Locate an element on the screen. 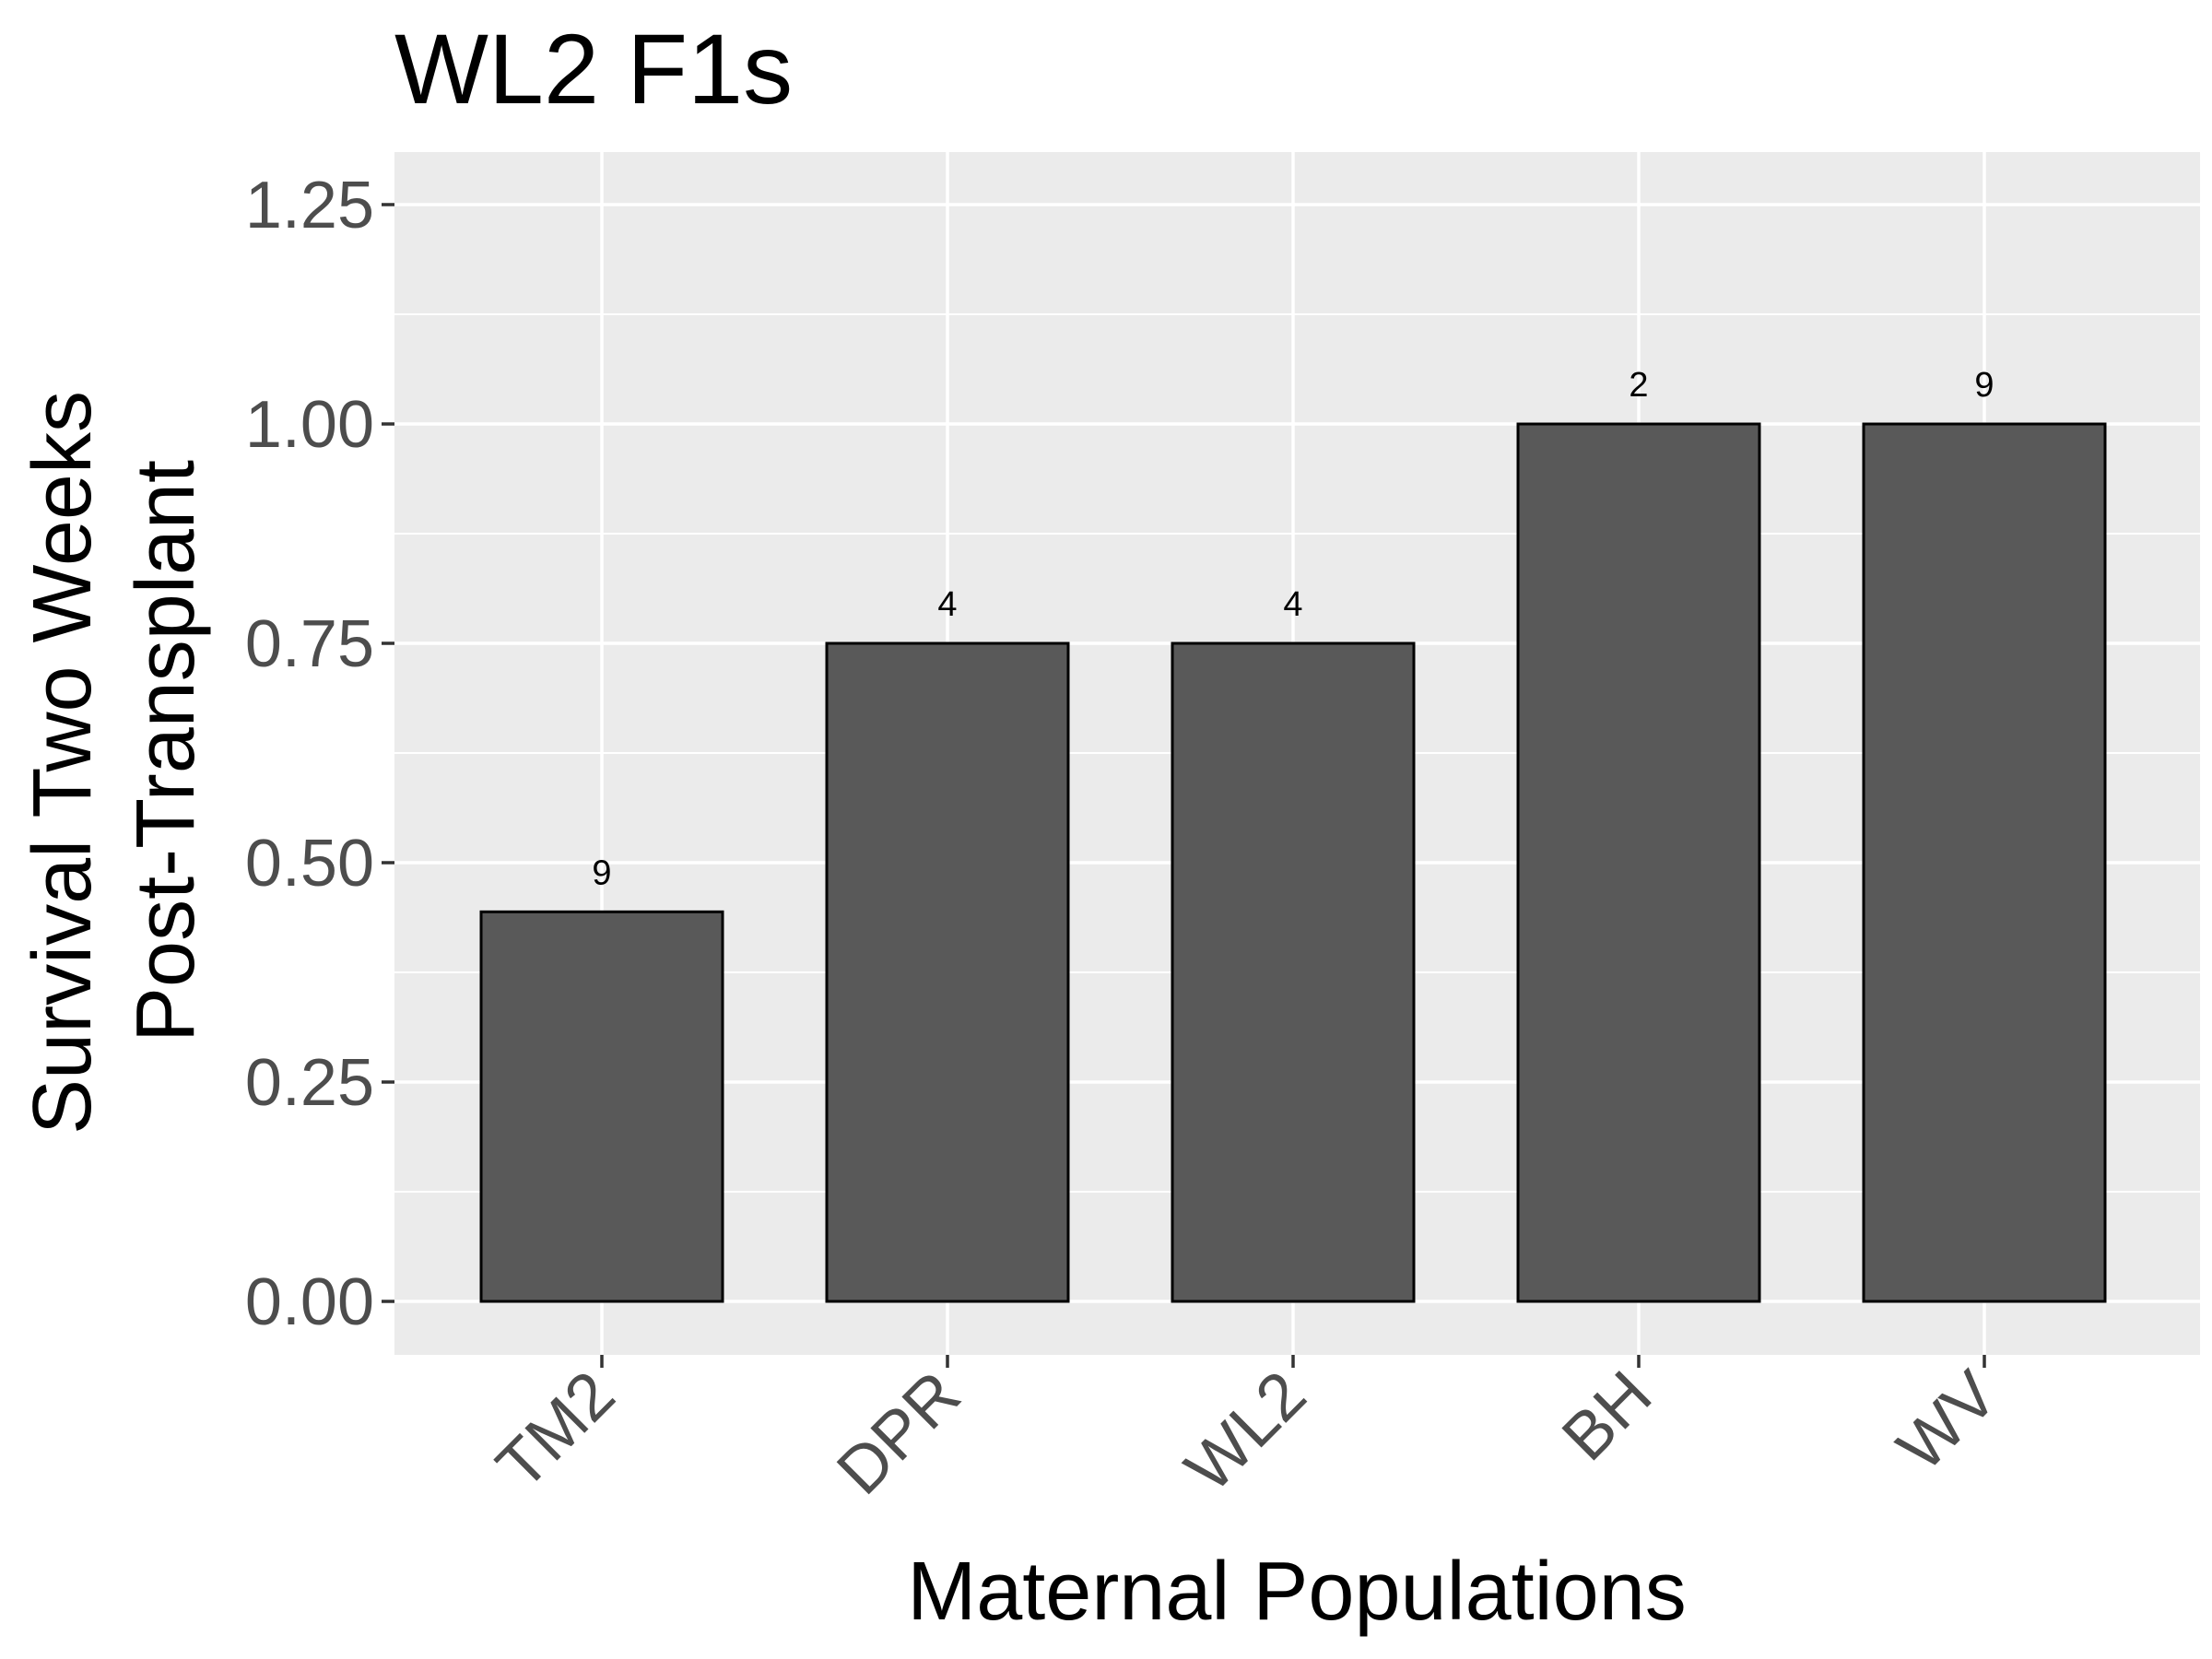  data-label-dpr: 4 is located at coordinates (947, 604).